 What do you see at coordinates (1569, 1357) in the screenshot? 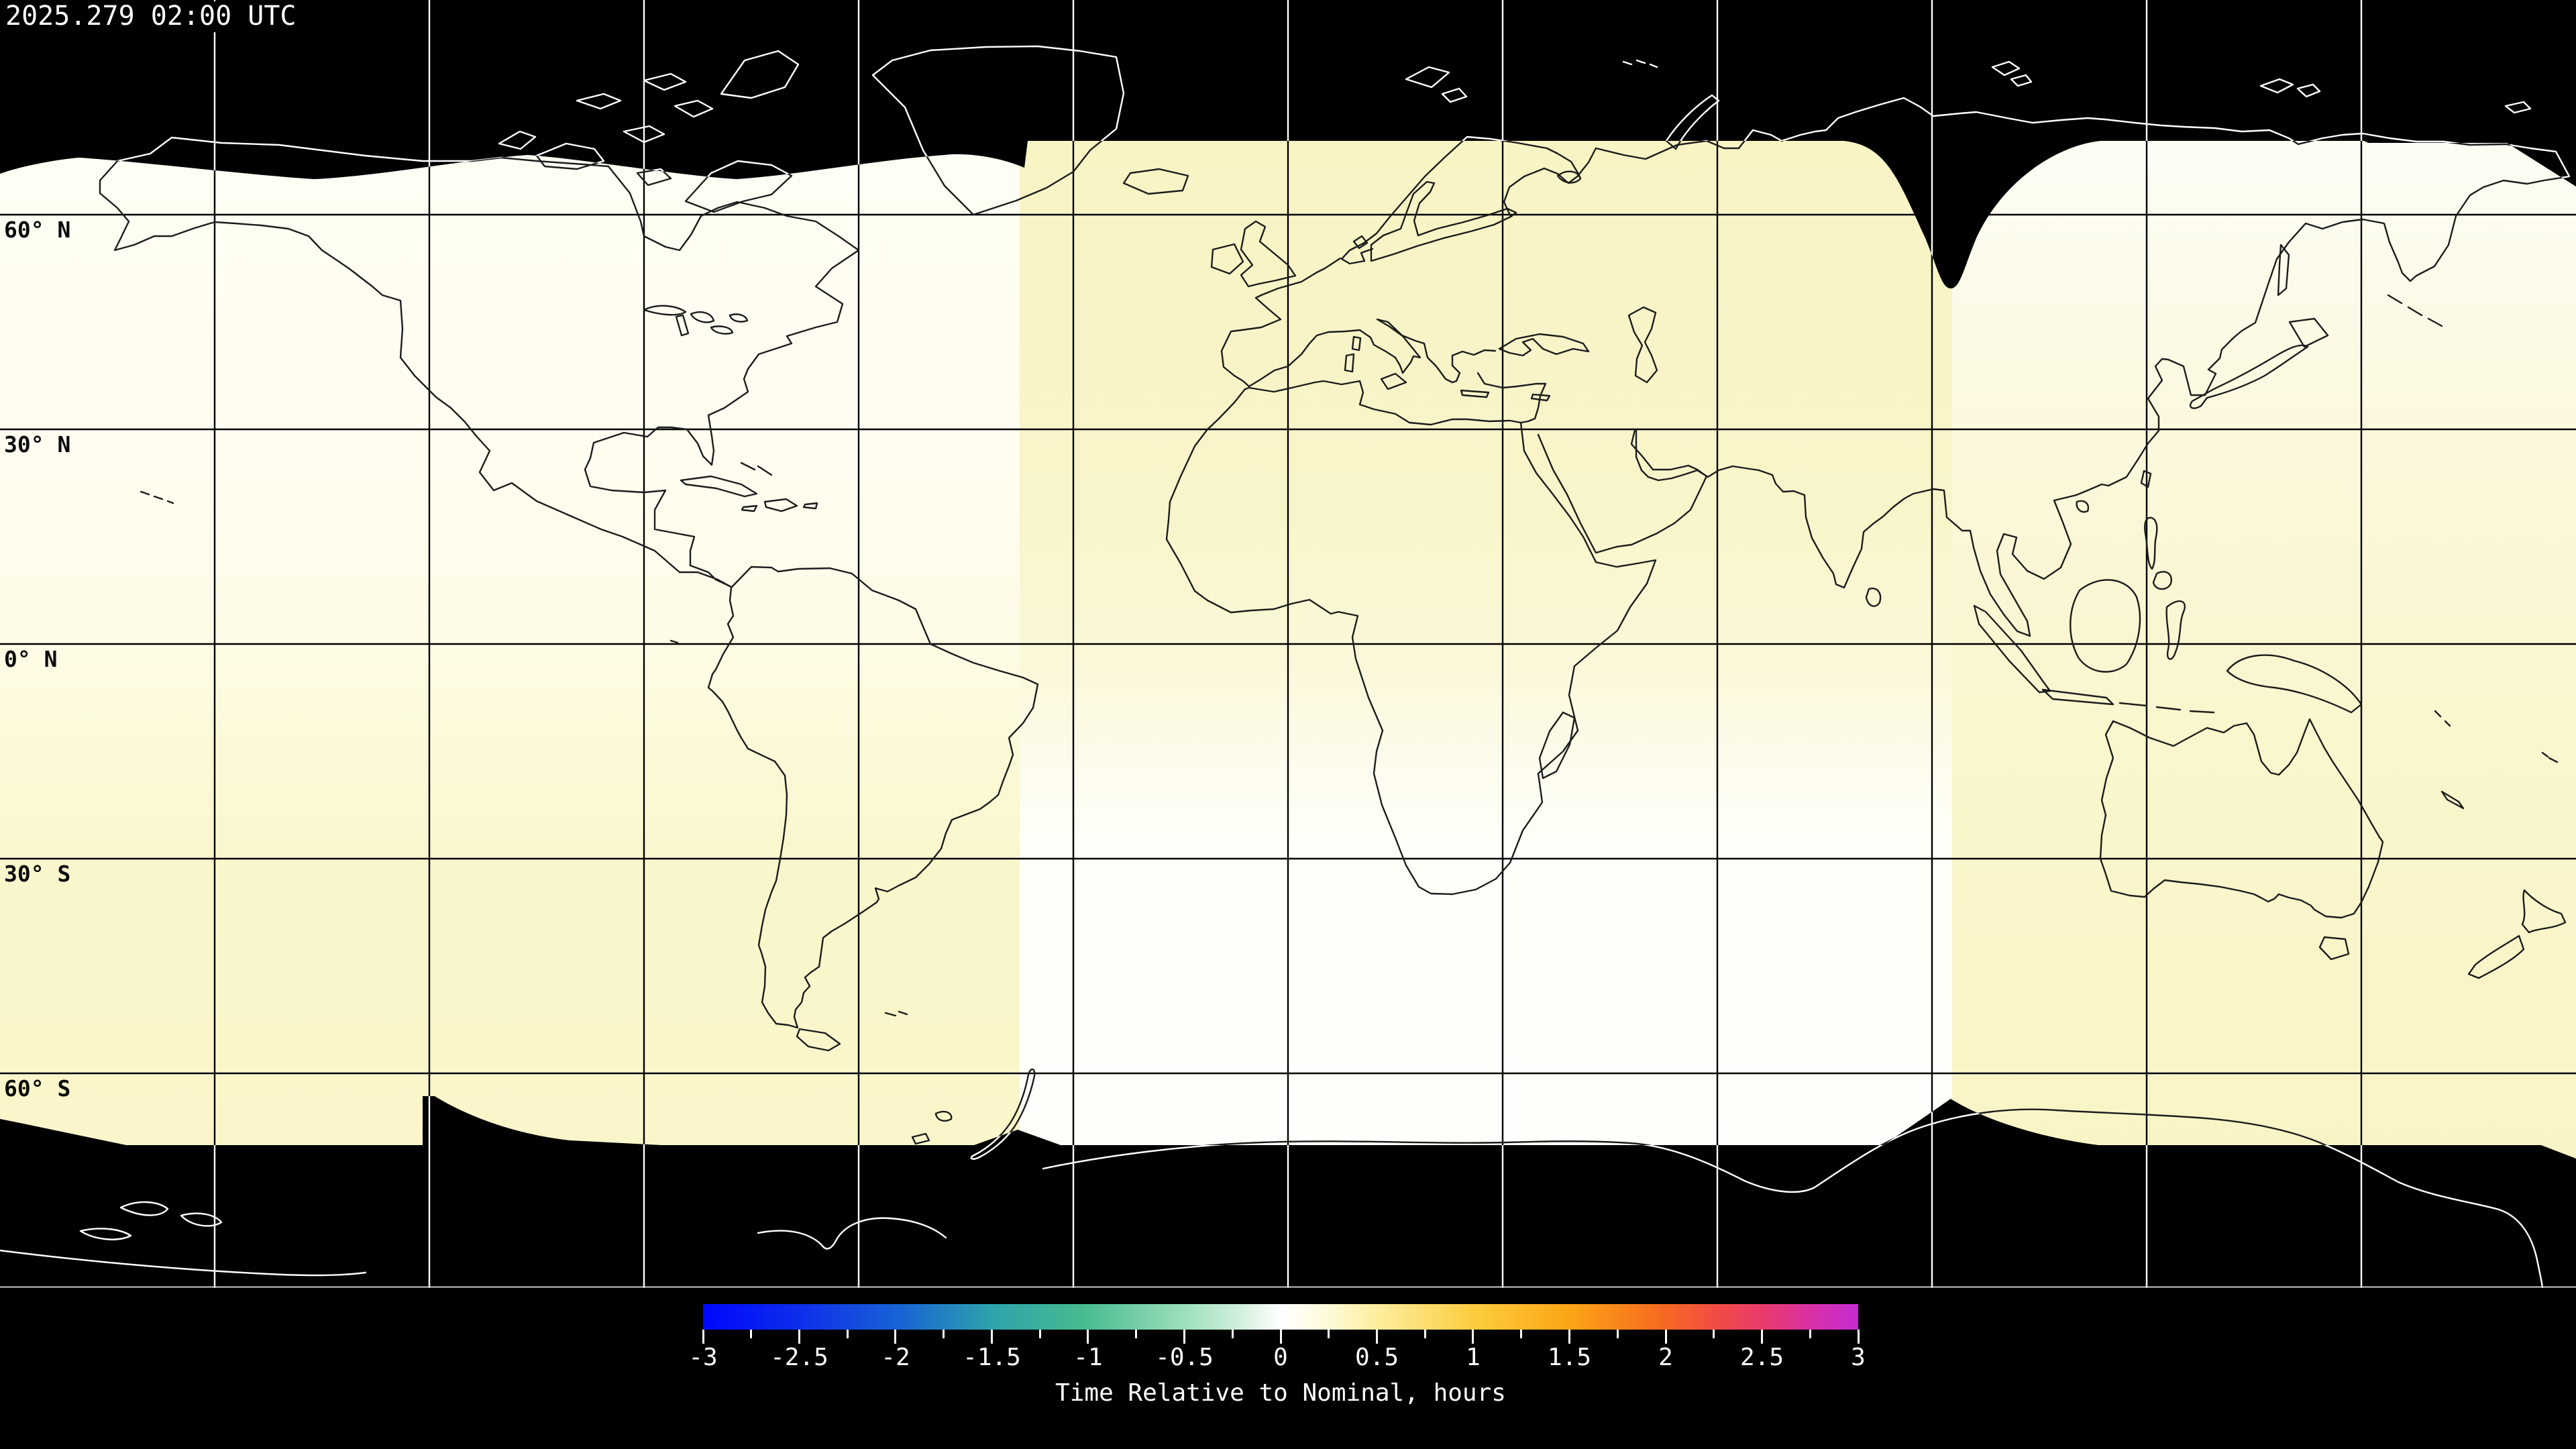
I see `colorbar-tick-label: 1.5` at bounding box center [1569, 1357].